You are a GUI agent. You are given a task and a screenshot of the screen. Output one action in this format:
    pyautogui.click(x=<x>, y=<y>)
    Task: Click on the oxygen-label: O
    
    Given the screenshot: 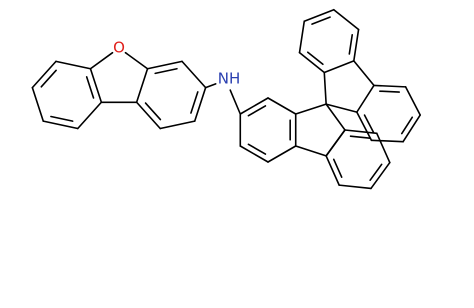 What is the action you would take?
    pyautogui.click(x=119, y=48)
    